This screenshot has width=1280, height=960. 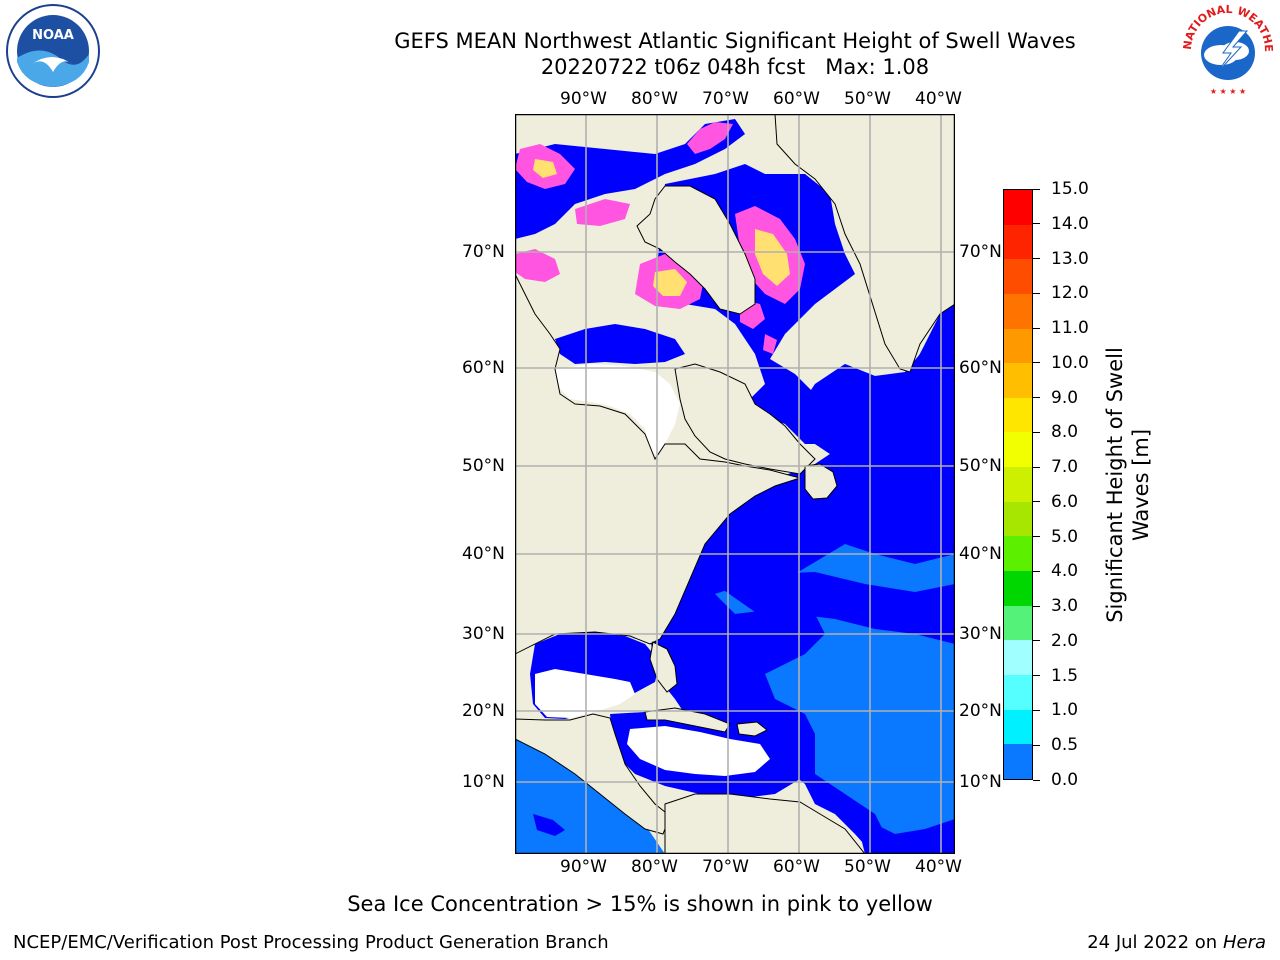 What do you see at coordinates (1244, 942) in the screenshot?
I see `footer-host: Hera` at bounding box center [1244, 942].